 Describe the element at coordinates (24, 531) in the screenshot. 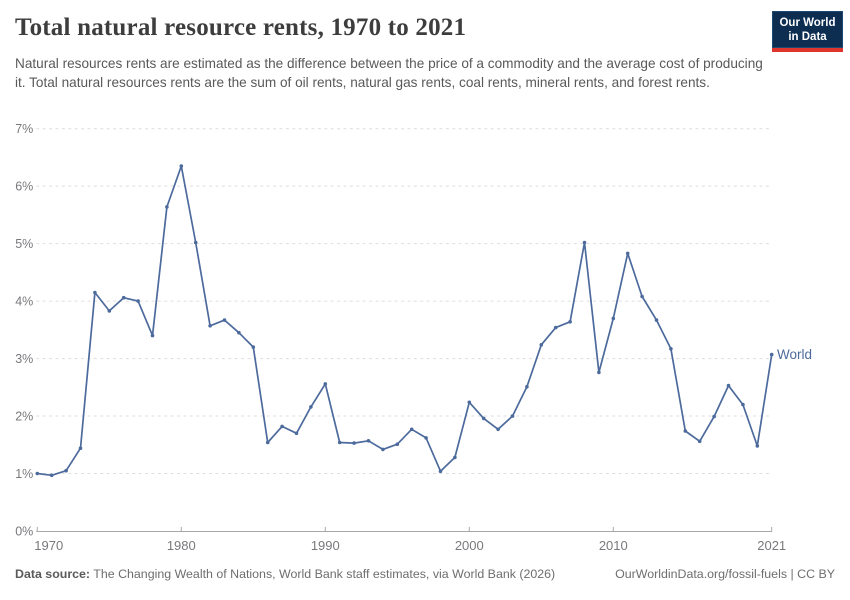

I see `y-axis-tick-label: 0%` at that location.